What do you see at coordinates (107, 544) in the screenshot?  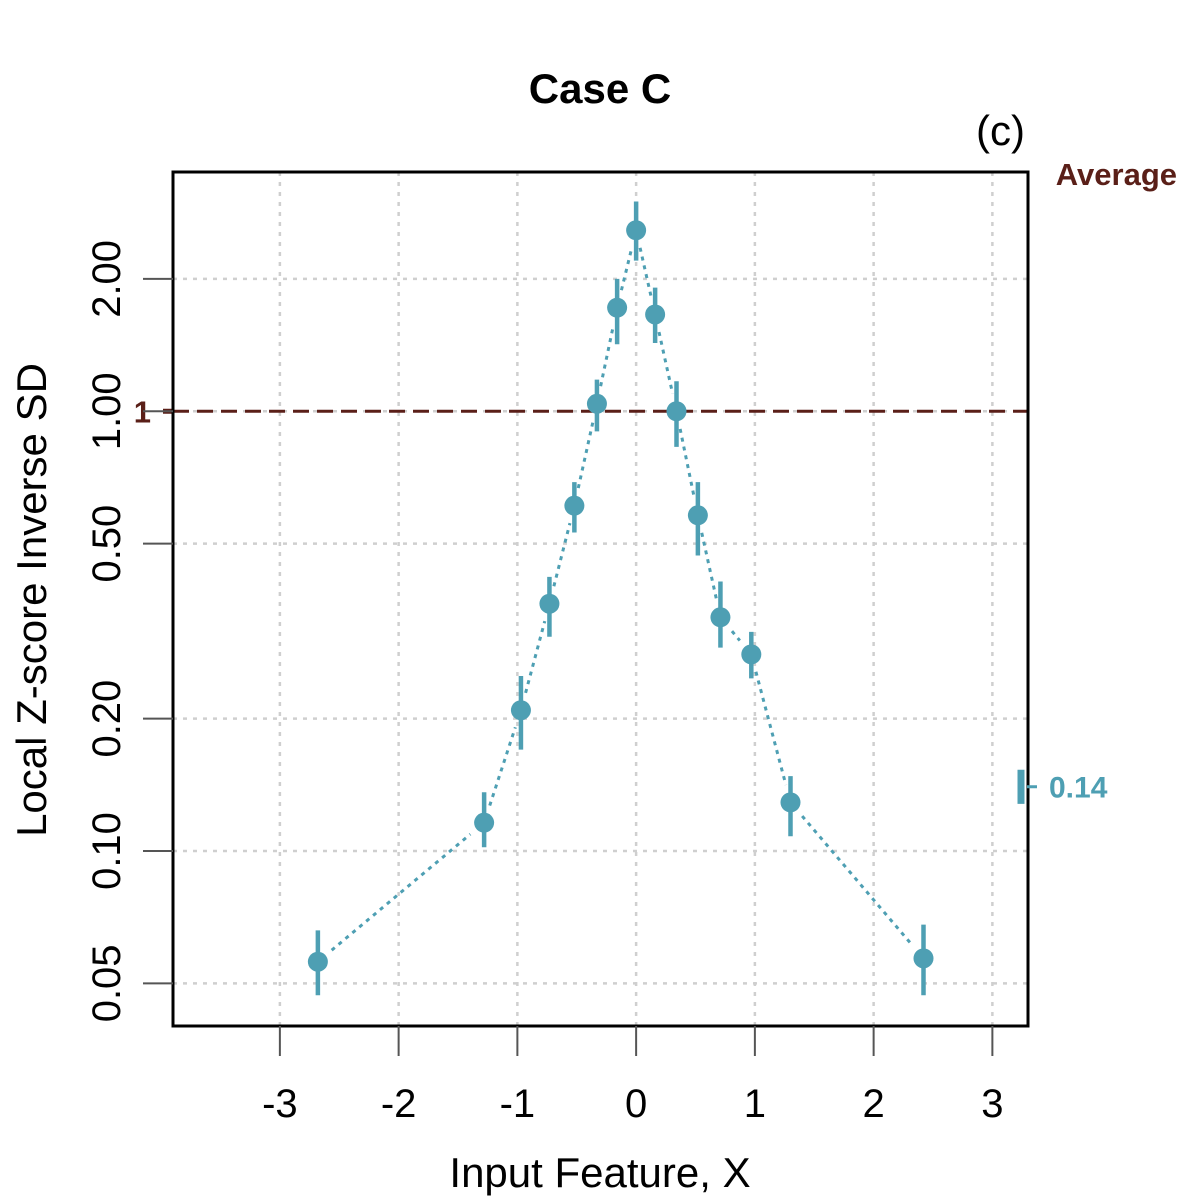 I see `y-tick-label: 0.50` at bounding box center [107, 544].